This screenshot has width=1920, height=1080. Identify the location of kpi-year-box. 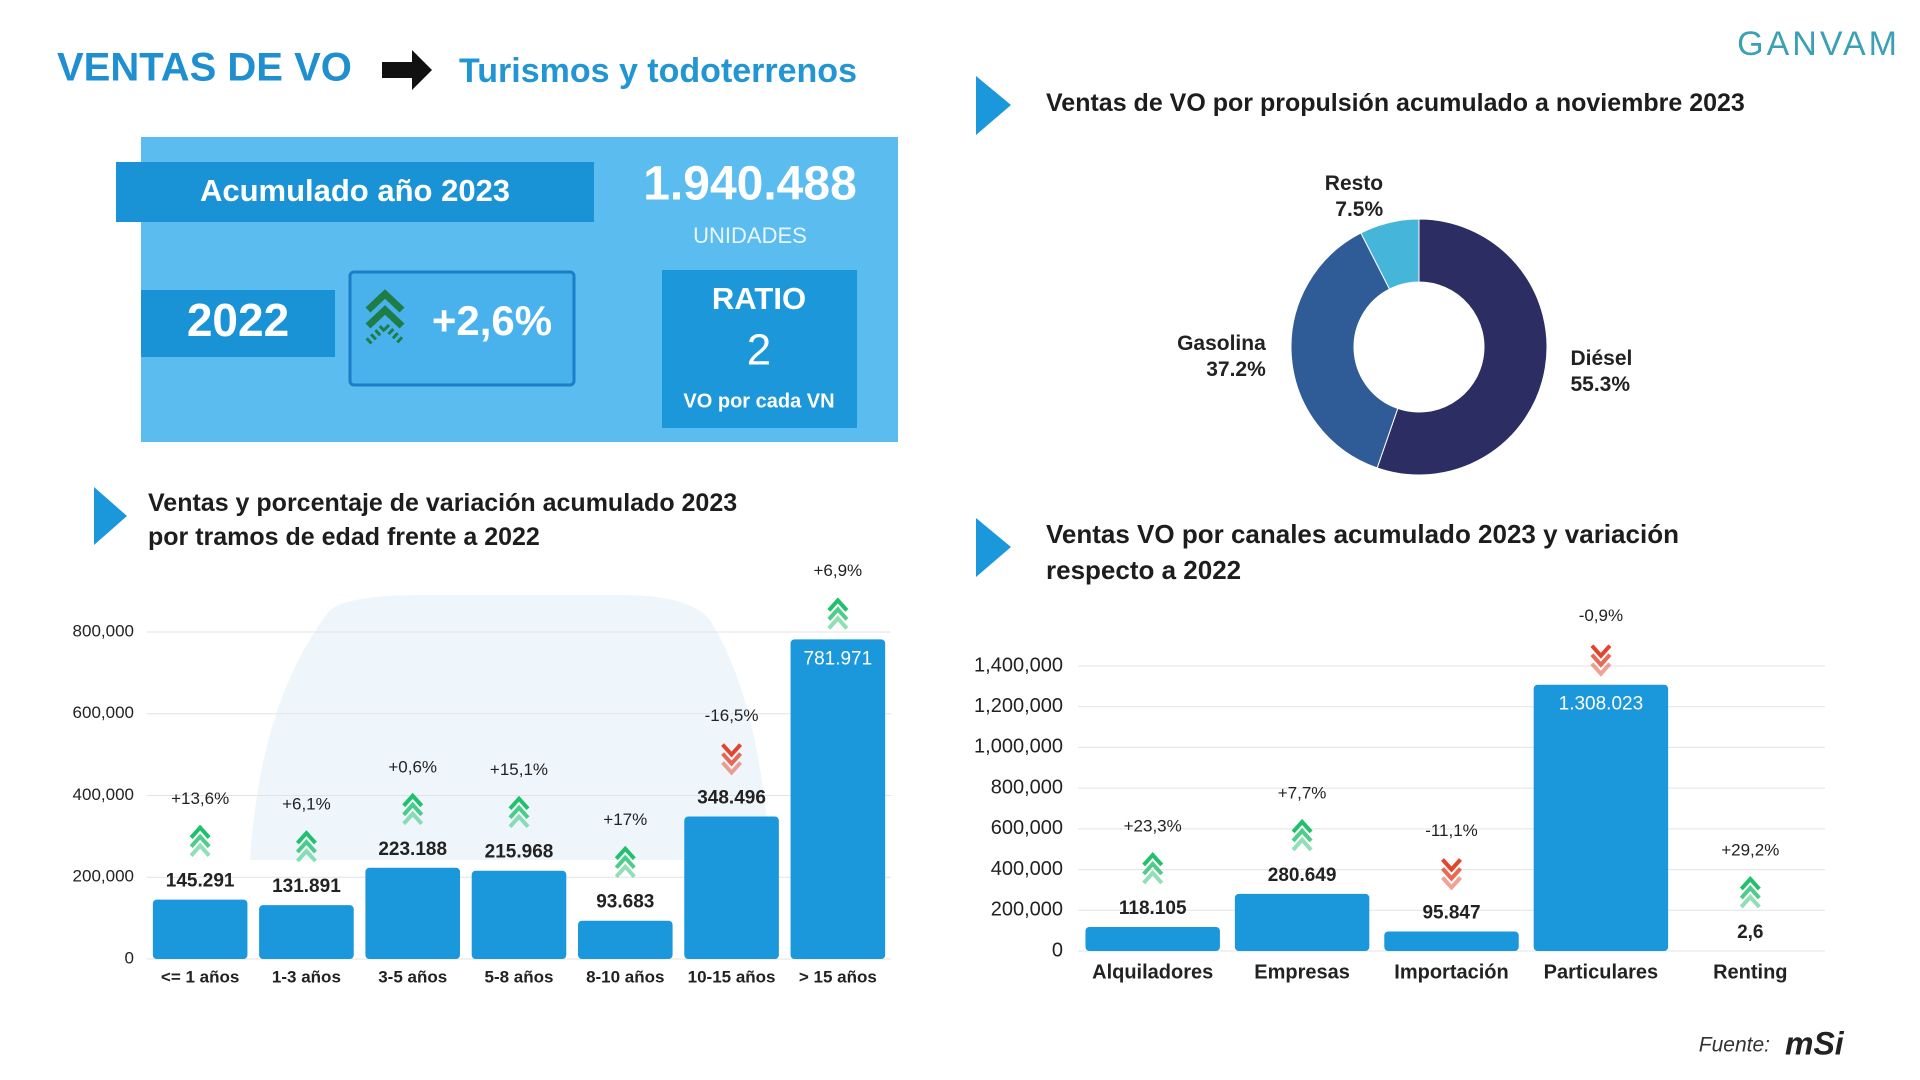
(238, 323).